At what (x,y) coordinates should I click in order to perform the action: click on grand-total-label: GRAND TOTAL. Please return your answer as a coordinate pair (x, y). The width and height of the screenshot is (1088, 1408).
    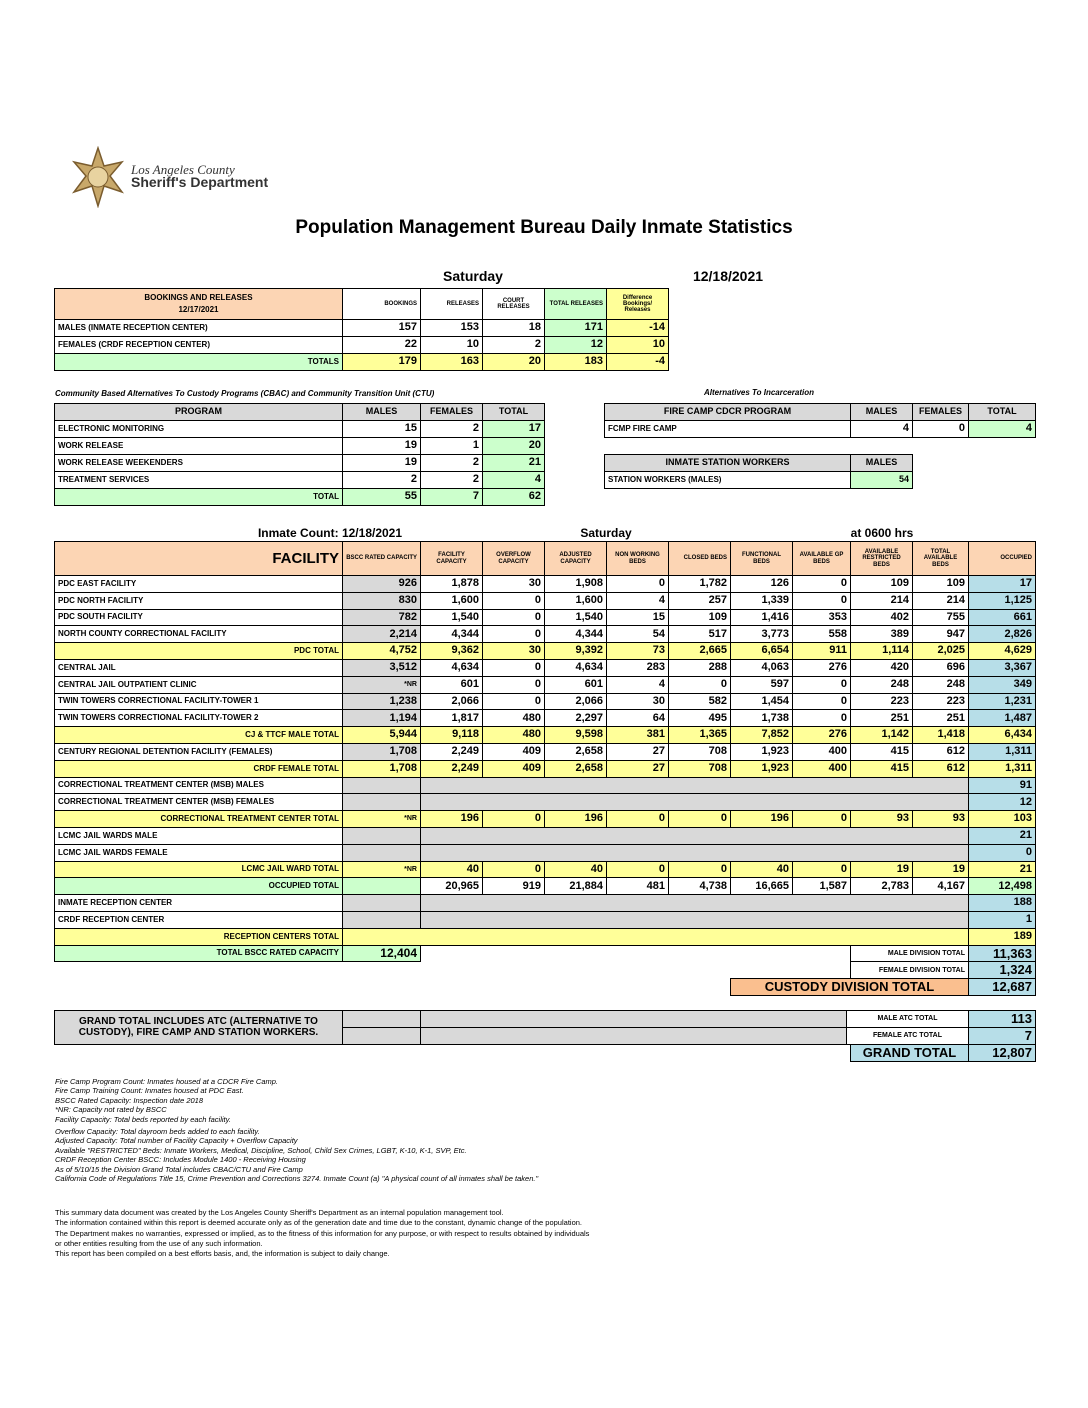
    Looking at the image, I should click on (909, 1053).